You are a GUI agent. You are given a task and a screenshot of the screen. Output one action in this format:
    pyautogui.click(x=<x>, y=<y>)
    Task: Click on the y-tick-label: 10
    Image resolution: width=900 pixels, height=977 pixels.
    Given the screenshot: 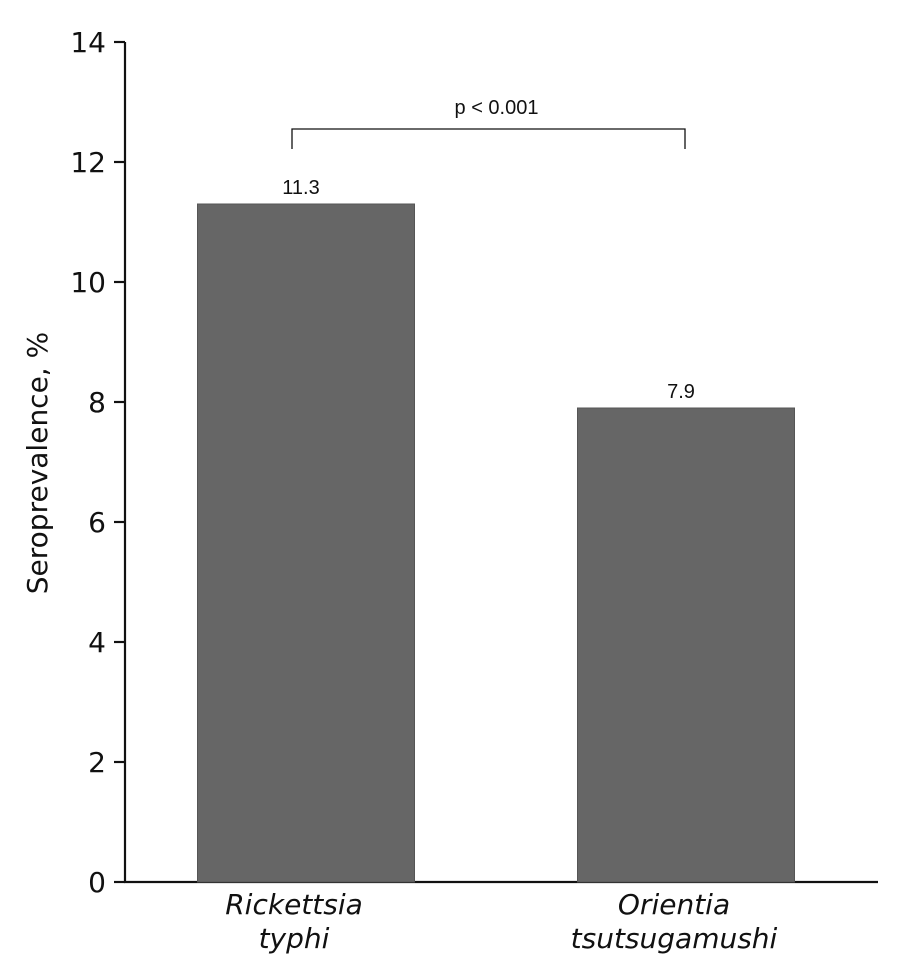 What is the action you would take?
    pyautogui.click(x=88, y=282)
    